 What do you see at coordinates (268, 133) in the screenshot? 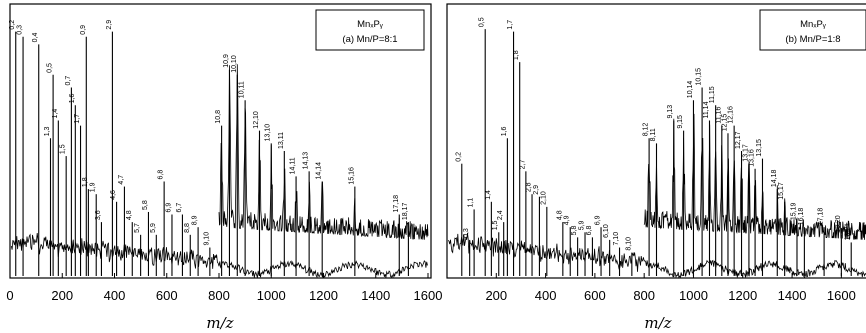
I see `peak-label: 13,10` at bounding box center [268, 133].